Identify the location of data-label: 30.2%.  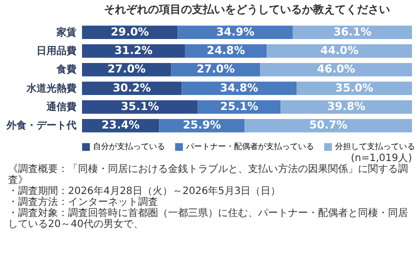
(131, 87).